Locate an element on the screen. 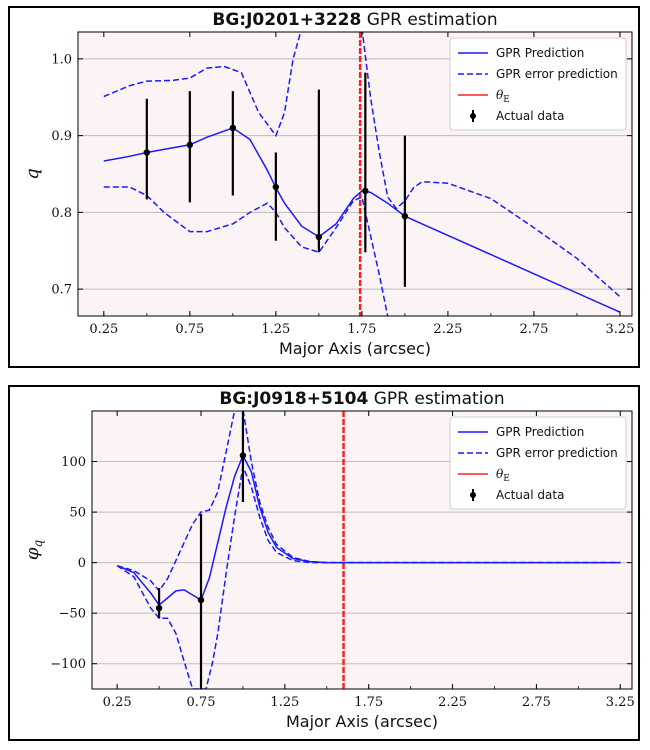  y-axis-label-main: q is located at coordinates (32, 174).